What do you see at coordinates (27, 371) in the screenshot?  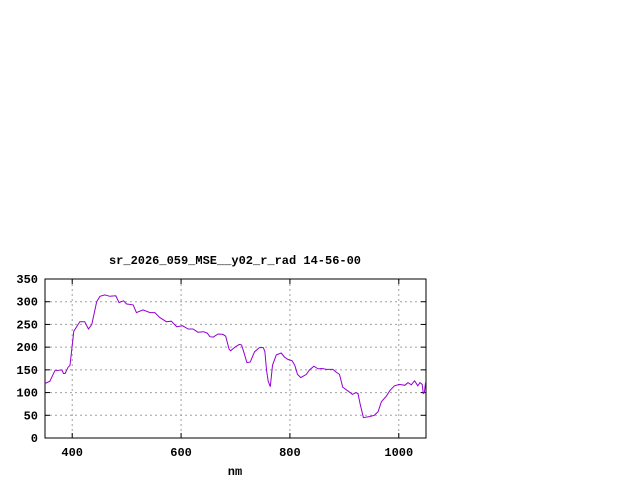 I see `y-tick-label: 150` at bounding box center [27, 371].